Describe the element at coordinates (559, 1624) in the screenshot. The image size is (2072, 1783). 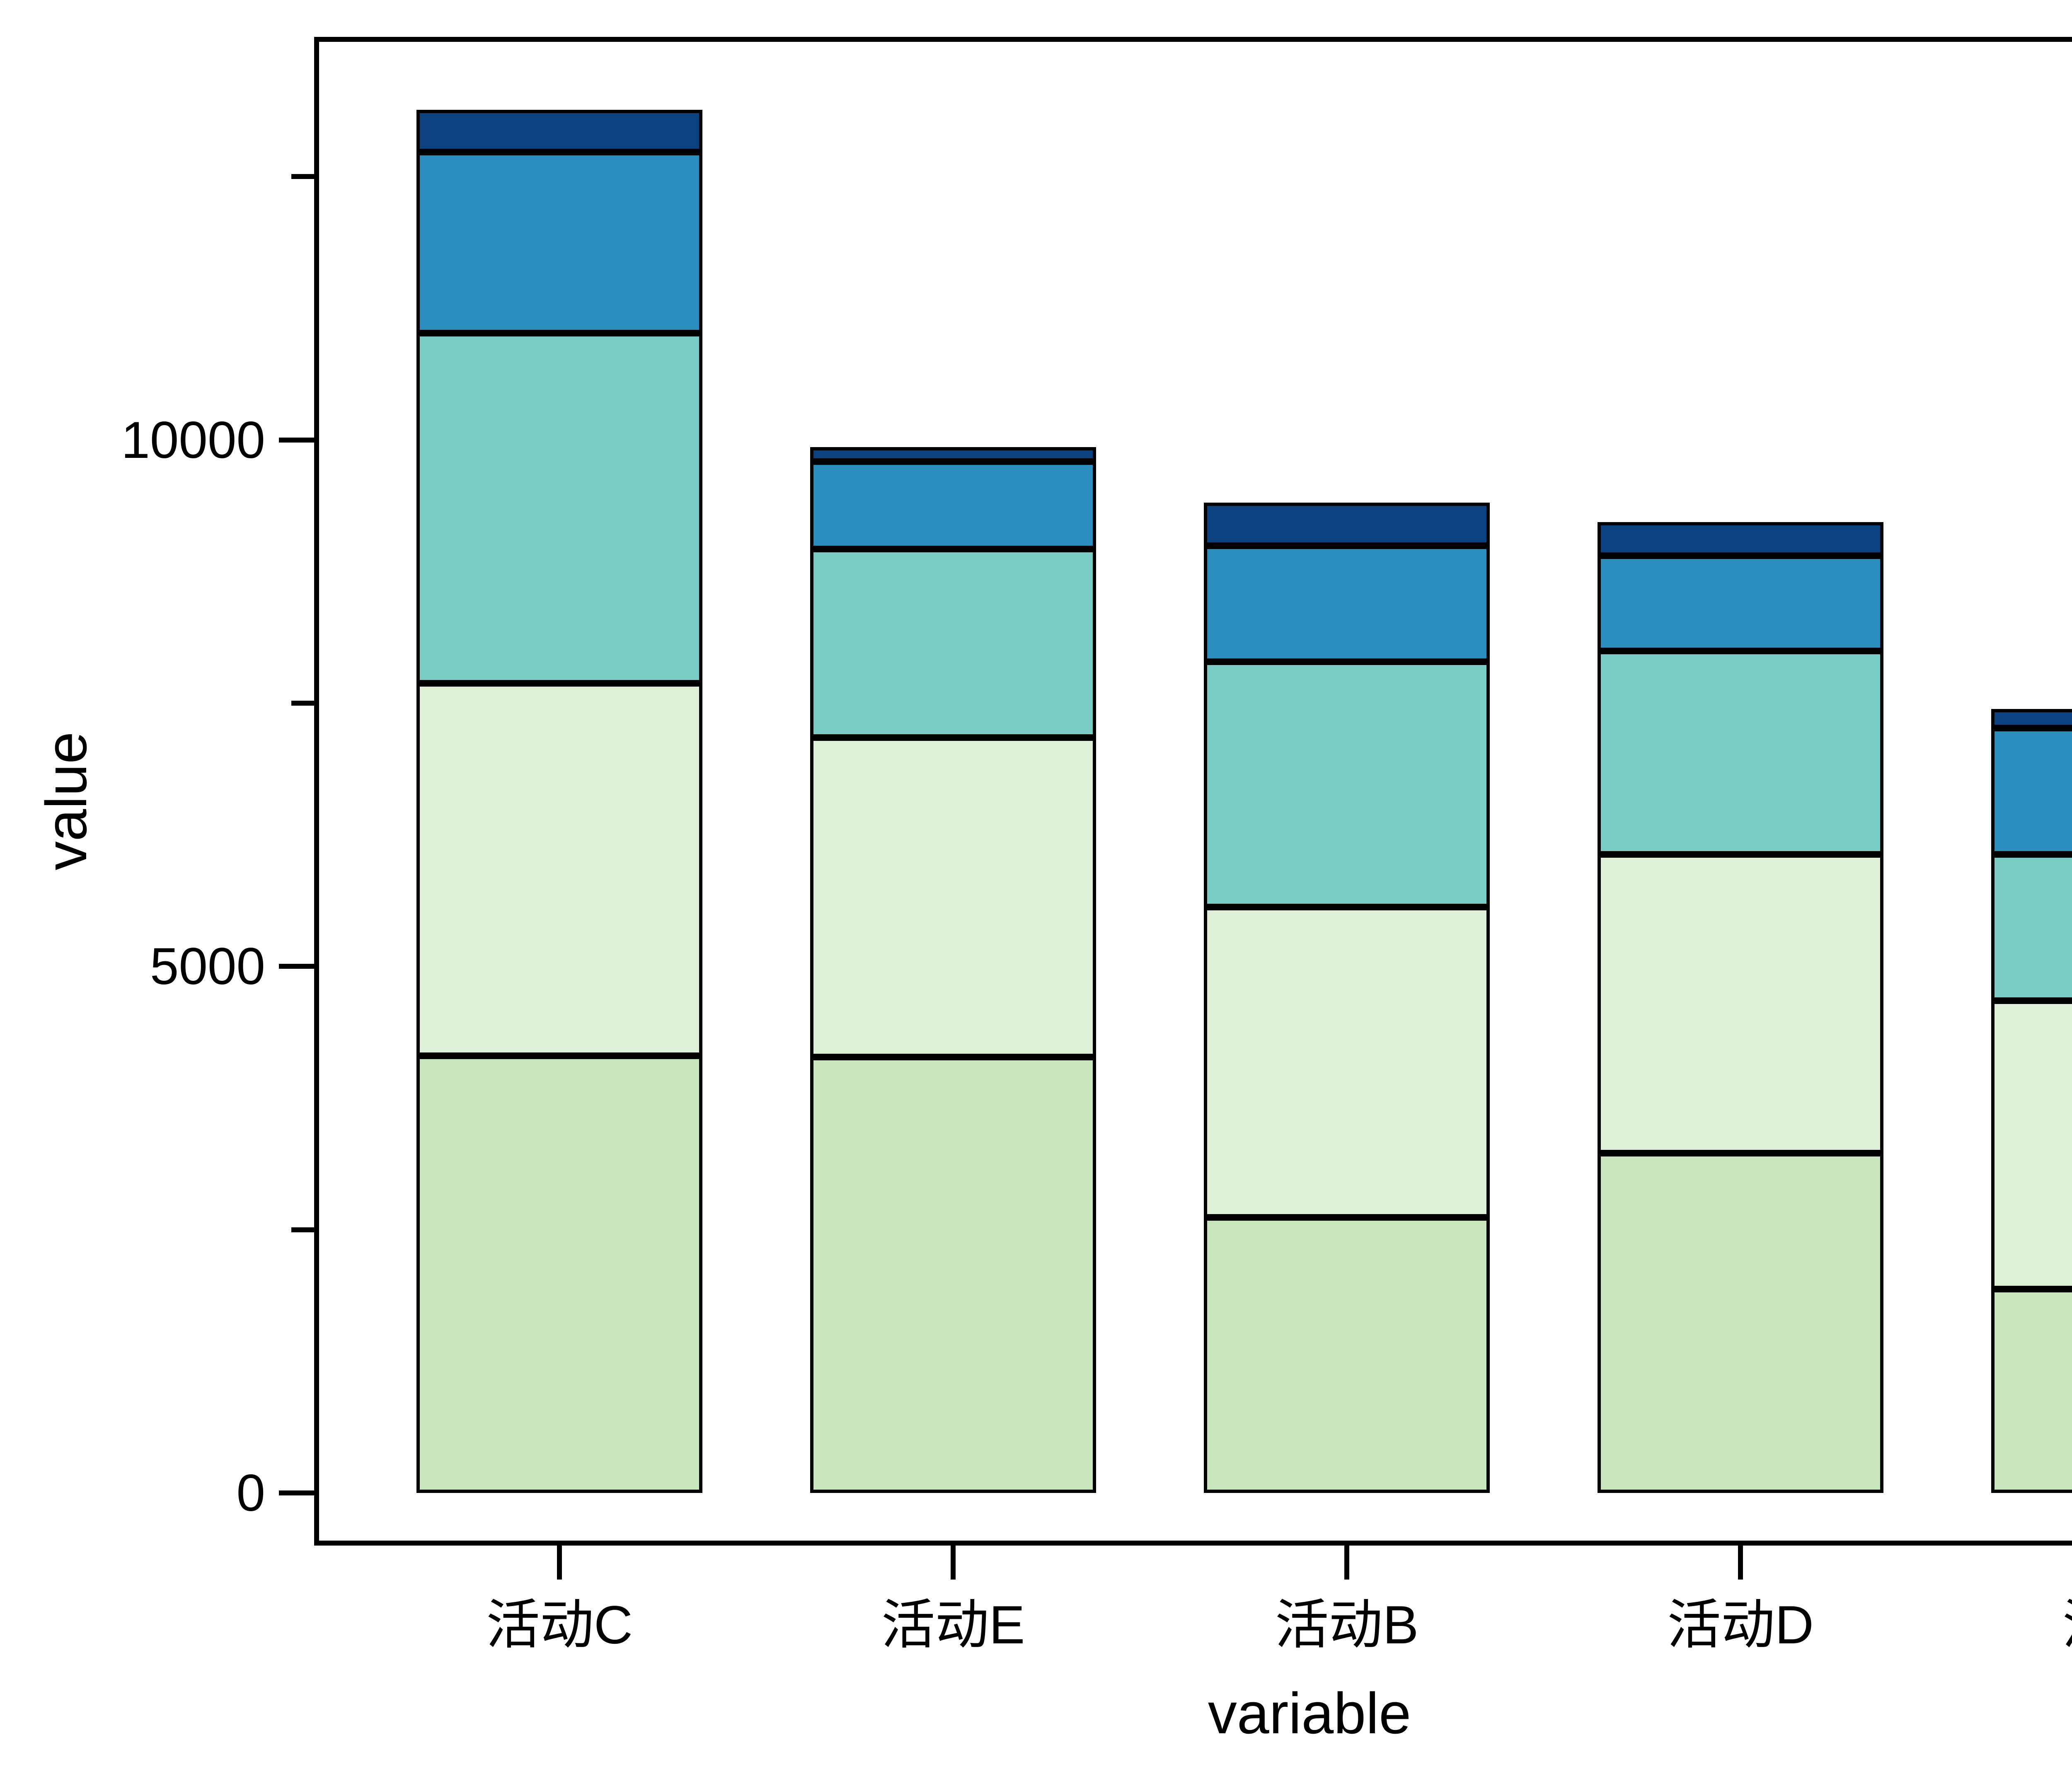
I see `x-tick-label: 活动C` at that location.